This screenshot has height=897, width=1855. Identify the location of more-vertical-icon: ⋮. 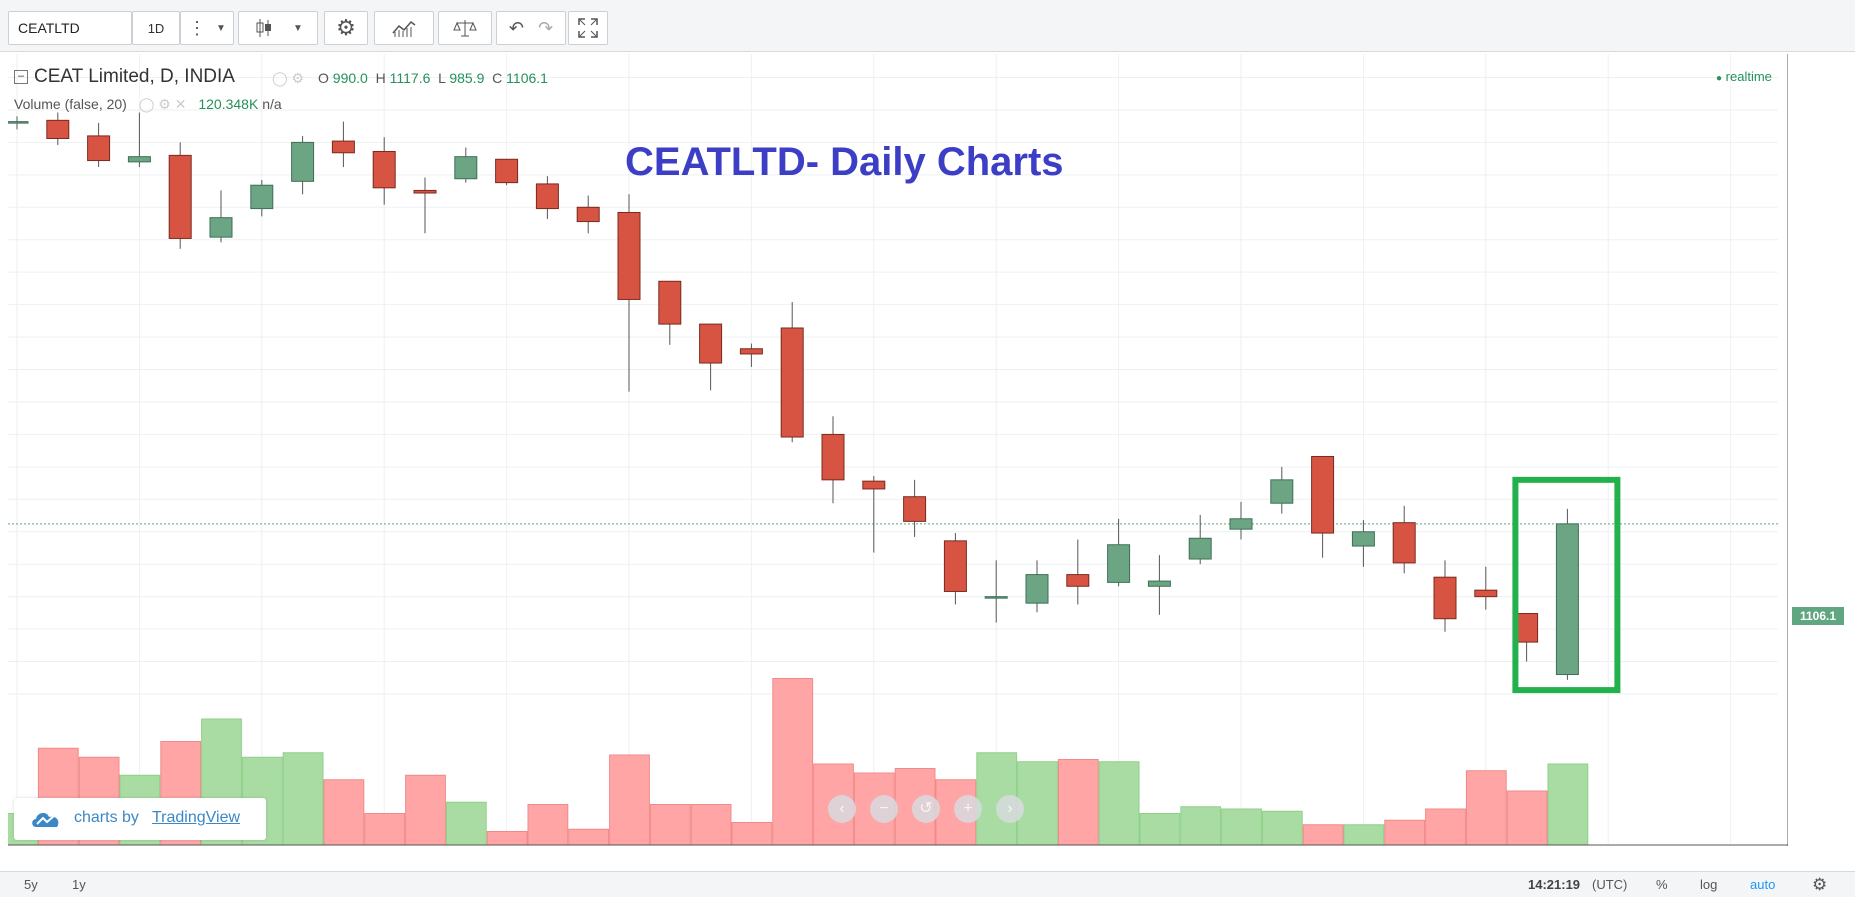
(197, 28).